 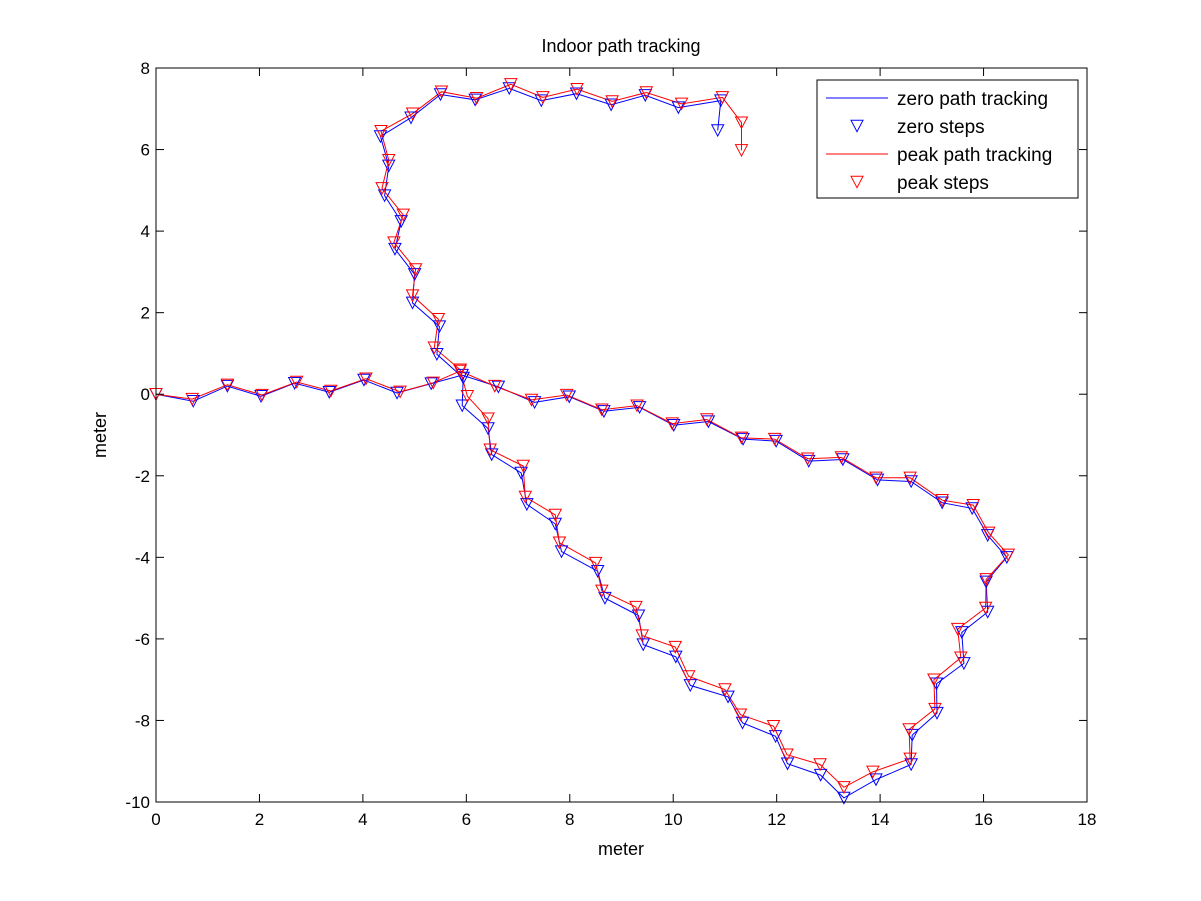 What do you see at coordinates (100, 435) in the screenshot?
I see `y-axis-label: meter` at bounding box center [100, 435].